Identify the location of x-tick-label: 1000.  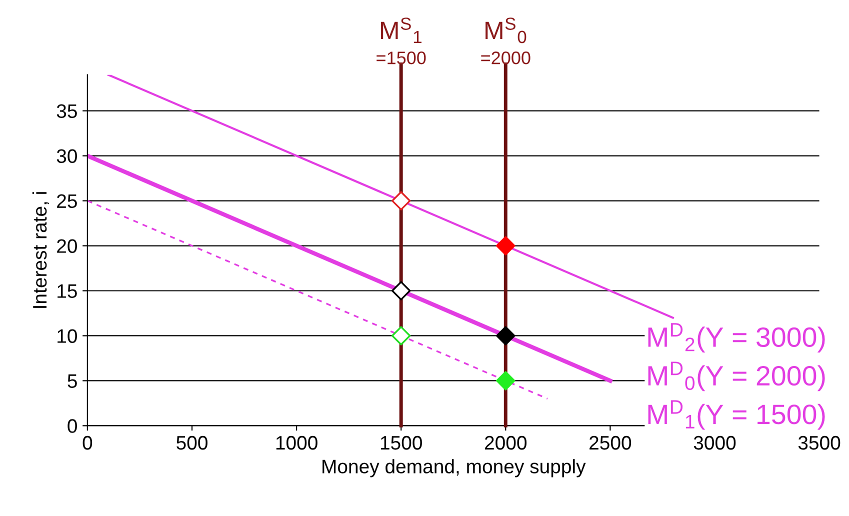
(297, 443).